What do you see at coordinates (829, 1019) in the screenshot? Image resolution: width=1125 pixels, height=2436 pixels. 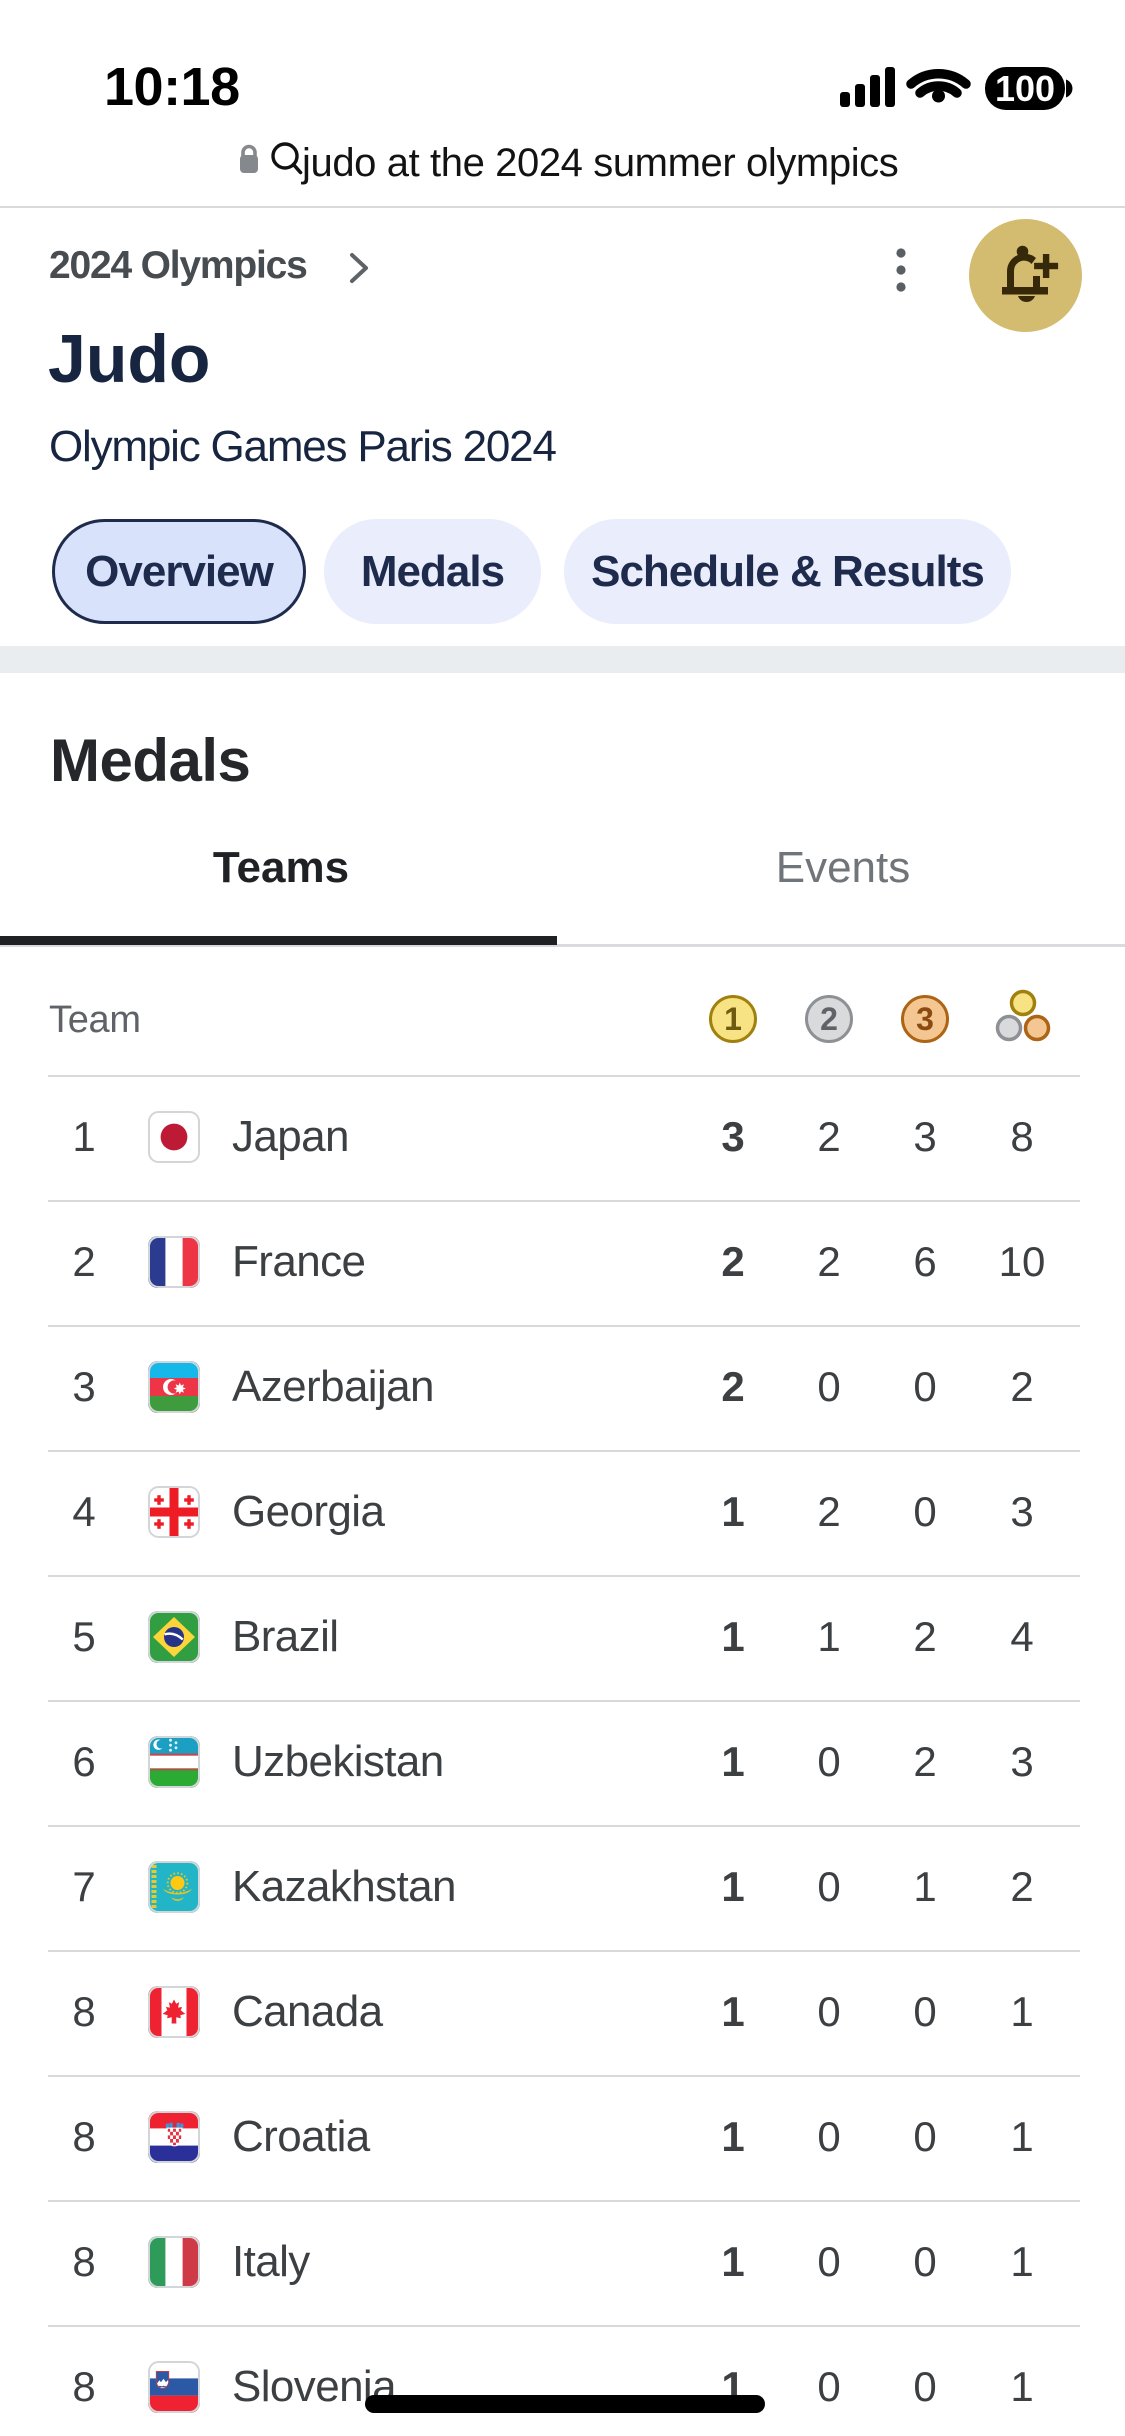 I see `svg-text: 2` at bounding box center [829, 1019].